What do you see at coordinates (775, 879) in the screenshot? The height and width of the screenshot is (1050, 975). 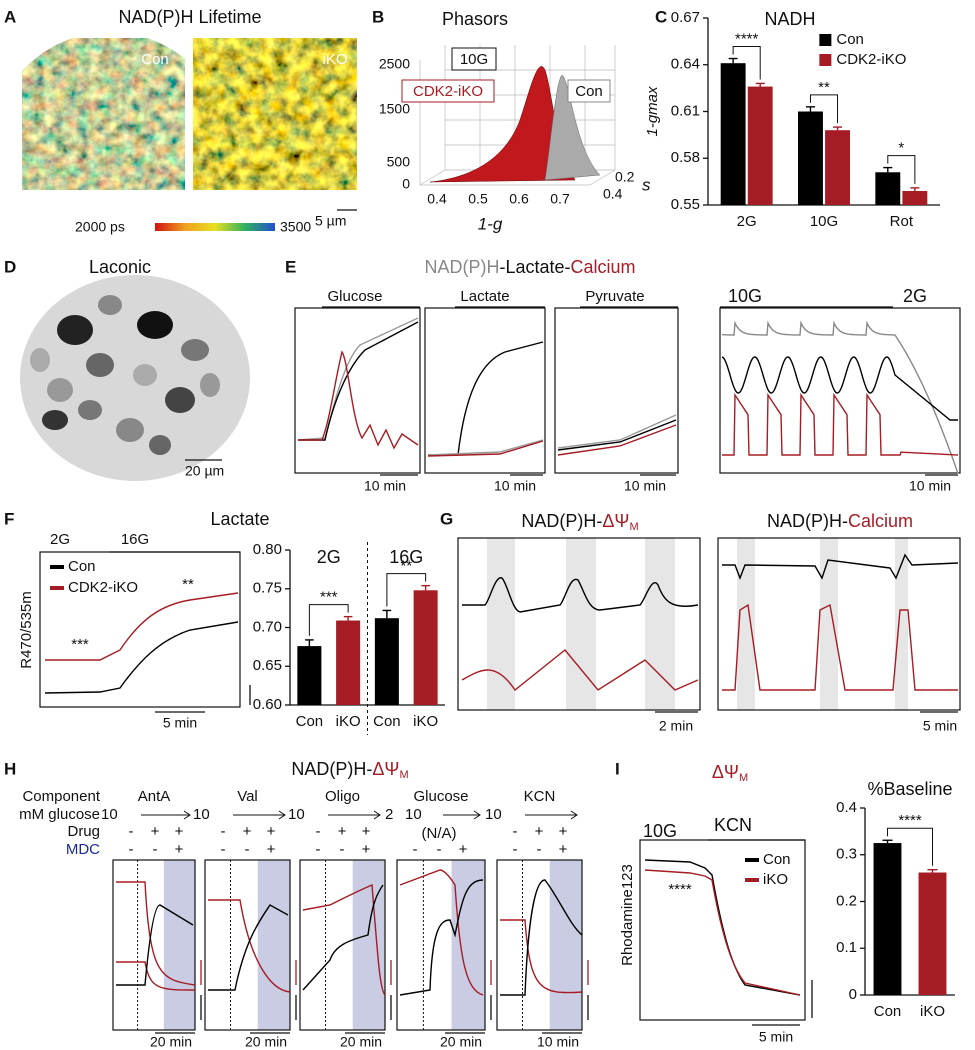 I see `legend-label: iKO` at bounding box center [775, 879].